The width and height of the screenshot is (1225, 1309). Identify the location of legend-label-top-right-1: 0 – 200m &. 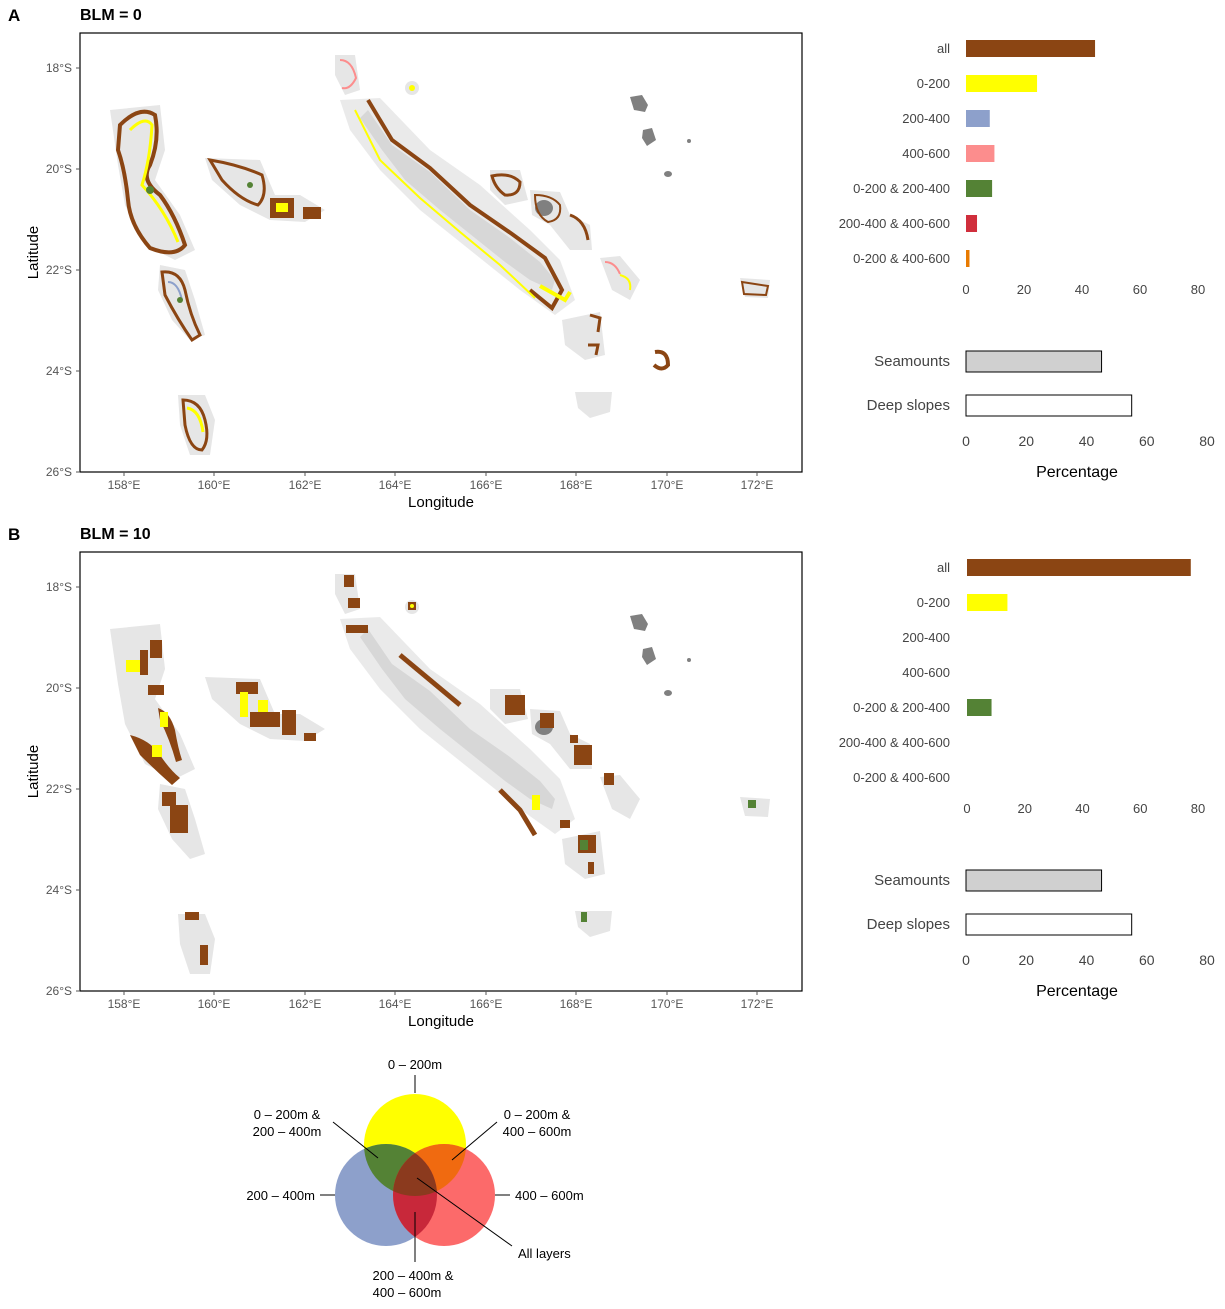
(537, 1114).